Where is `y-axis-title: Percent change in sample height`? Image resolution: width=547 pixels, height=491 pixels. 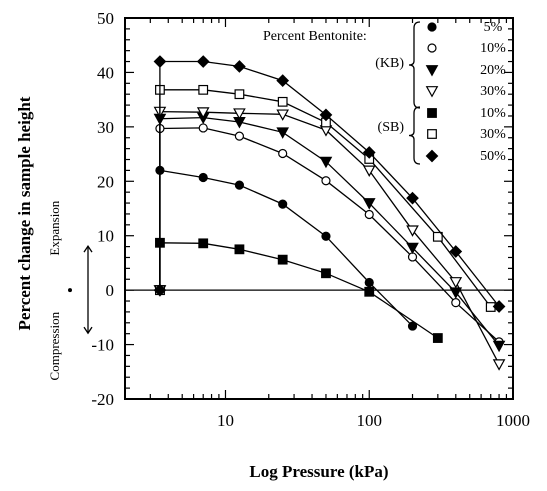
y-axis-title: Percent change in sample height is located at coordinates (24, 213).